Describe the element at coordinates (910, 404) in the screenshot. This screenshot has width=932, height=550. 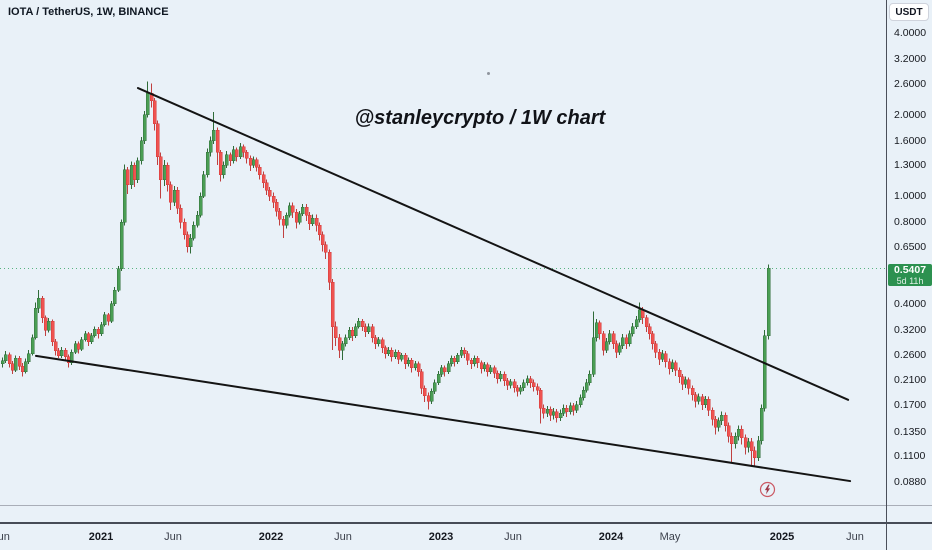
I see `price-tick-label: 0.1700` at that location.